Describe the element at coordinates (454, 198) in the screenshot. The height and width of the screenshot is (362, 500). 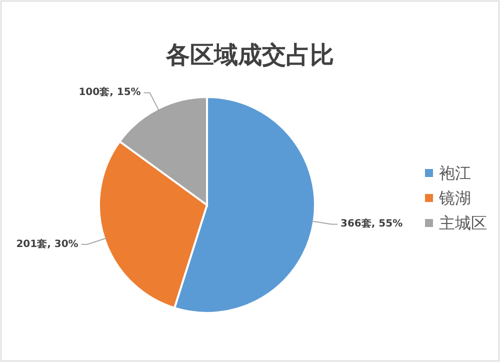
I see `legend-label: 镜湖` at that location.